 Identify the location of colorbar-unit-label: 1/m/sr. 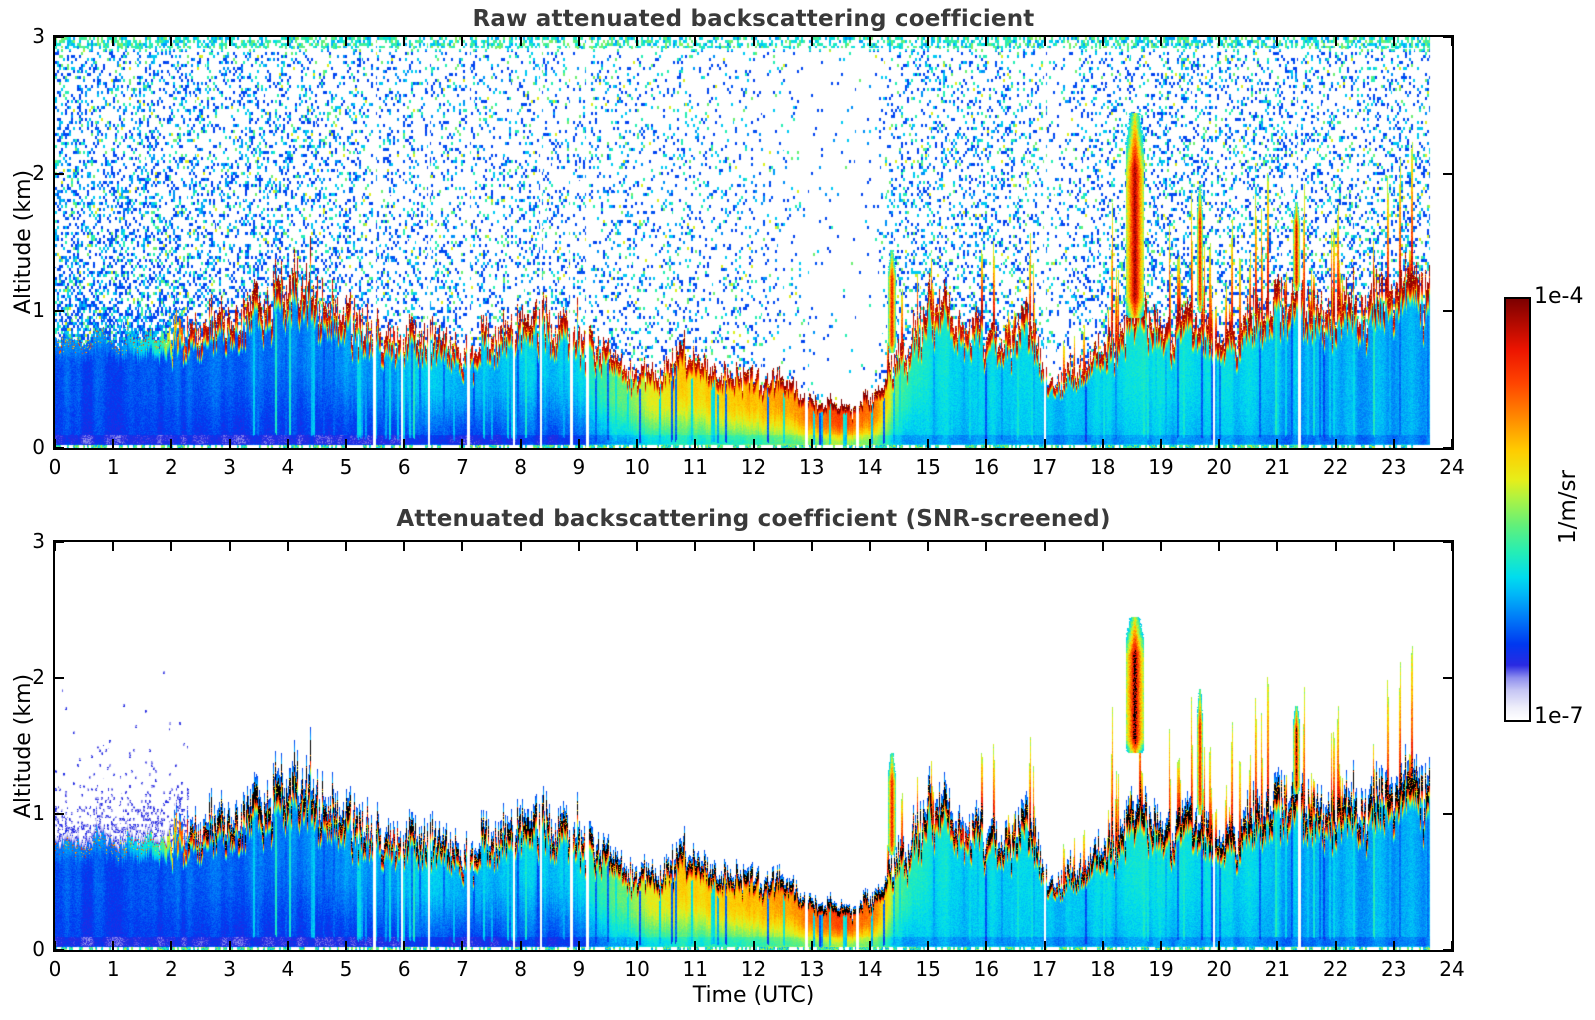
(1568, 507).